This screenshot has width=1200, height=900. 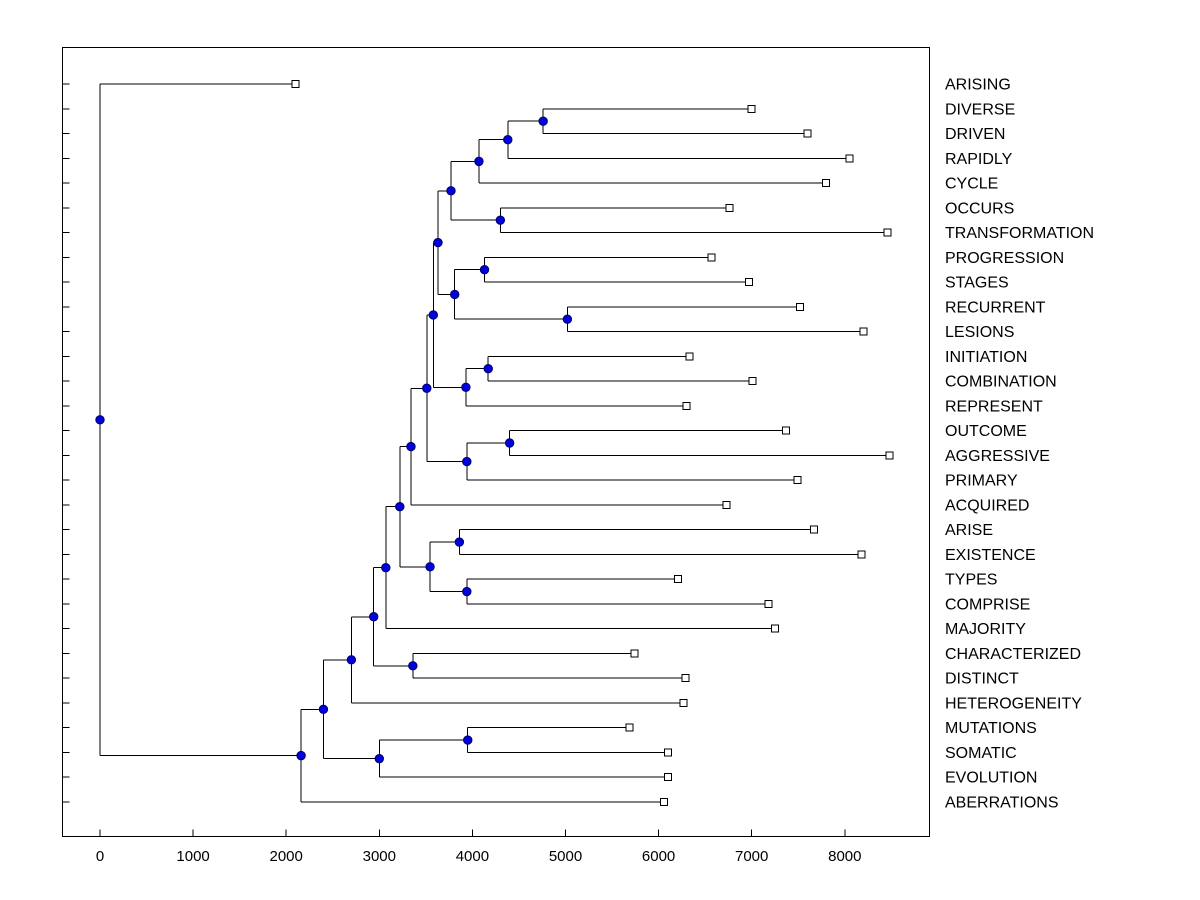 What do you see at coordinates (985, 629) in the screenshot?
I see `leaf-label: MAJORITY` at bounding box center [985, 629].